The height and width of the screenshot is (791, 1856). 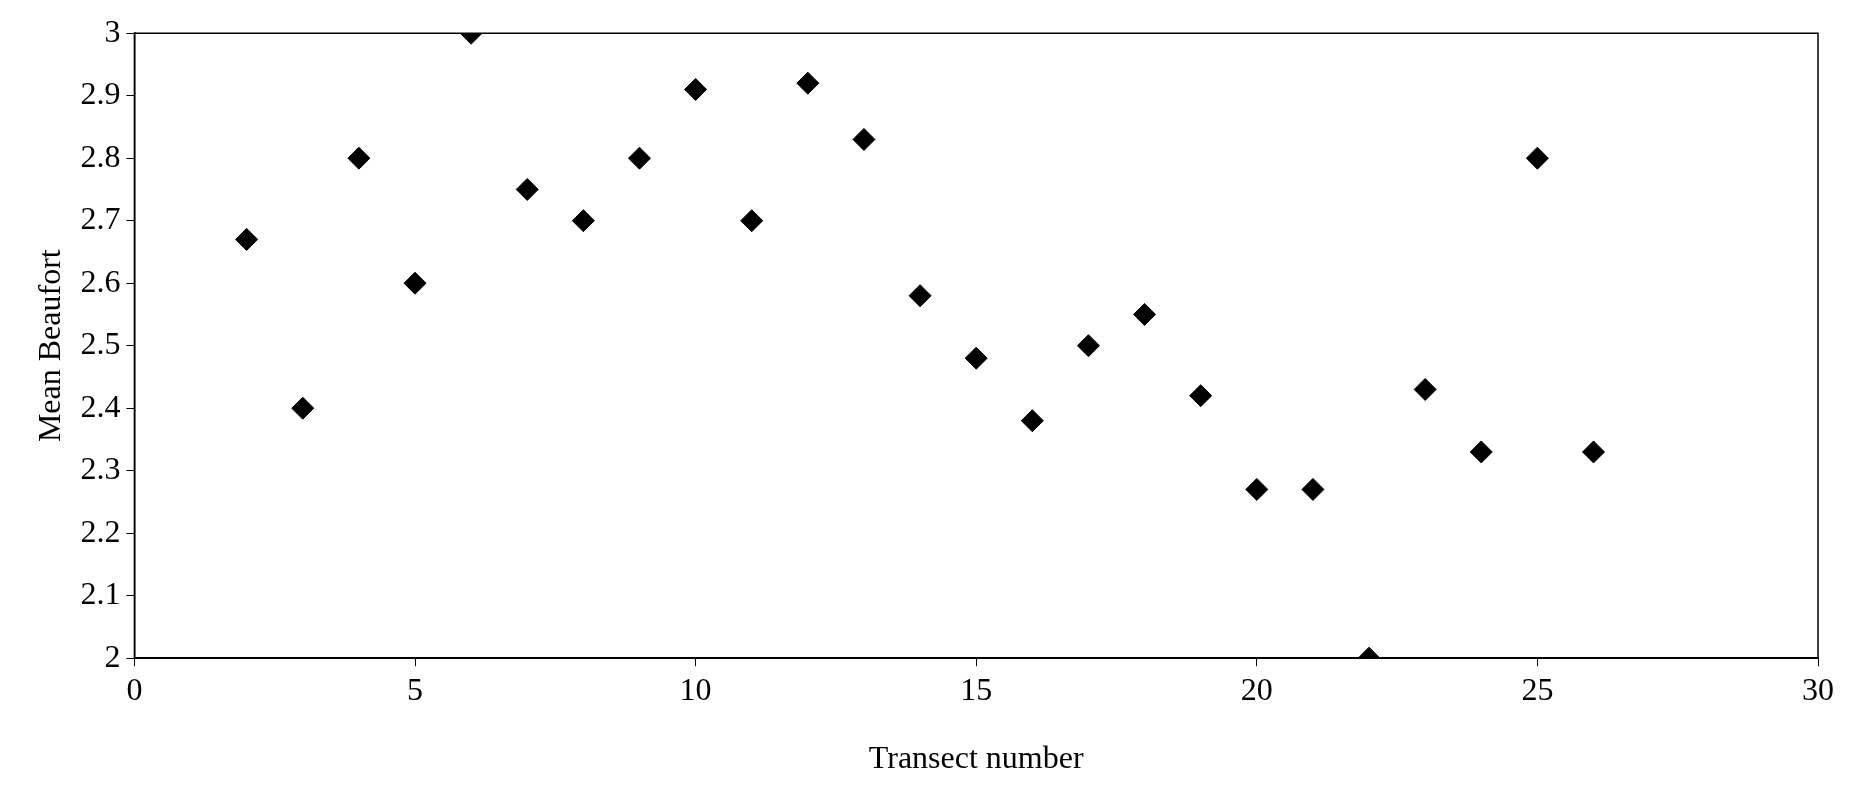 What do you see at coordinates (100, 593) in the screenshot?
I see `y-tick-label: 2.1` at bounding box center [100, 593].